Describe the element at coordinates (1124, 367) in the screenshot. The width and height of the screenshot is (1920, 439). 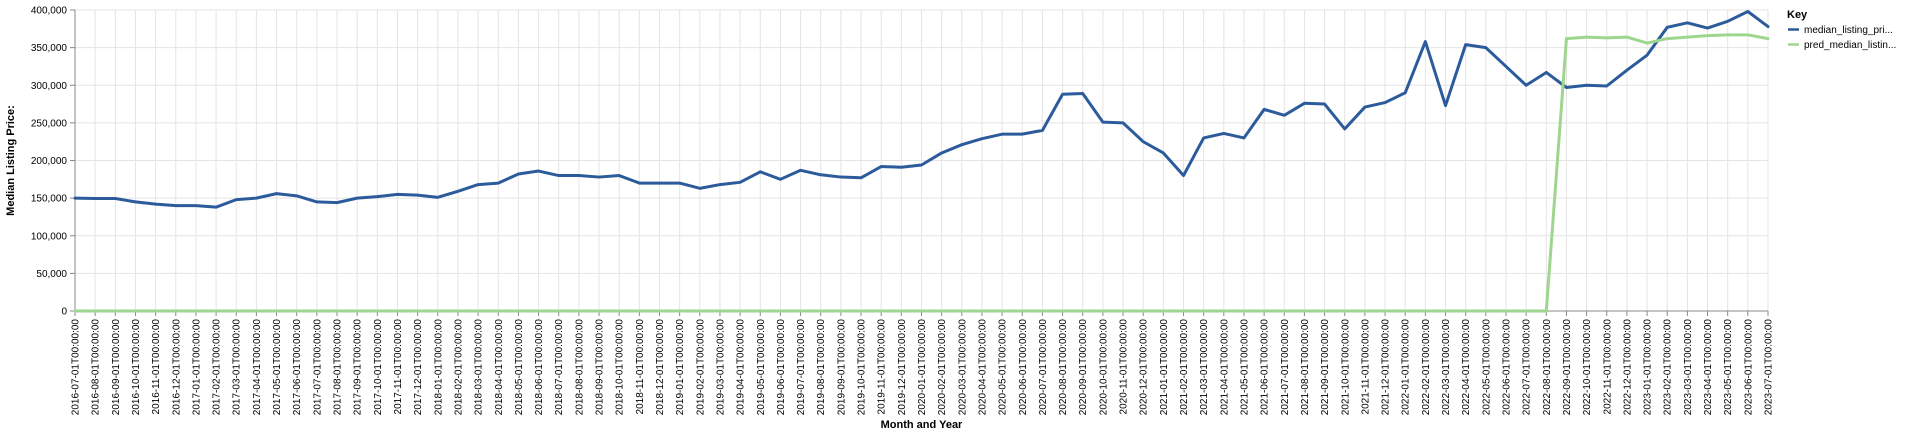
I see `x-tick-label: 2020-11-01T00:00:00` at that location.